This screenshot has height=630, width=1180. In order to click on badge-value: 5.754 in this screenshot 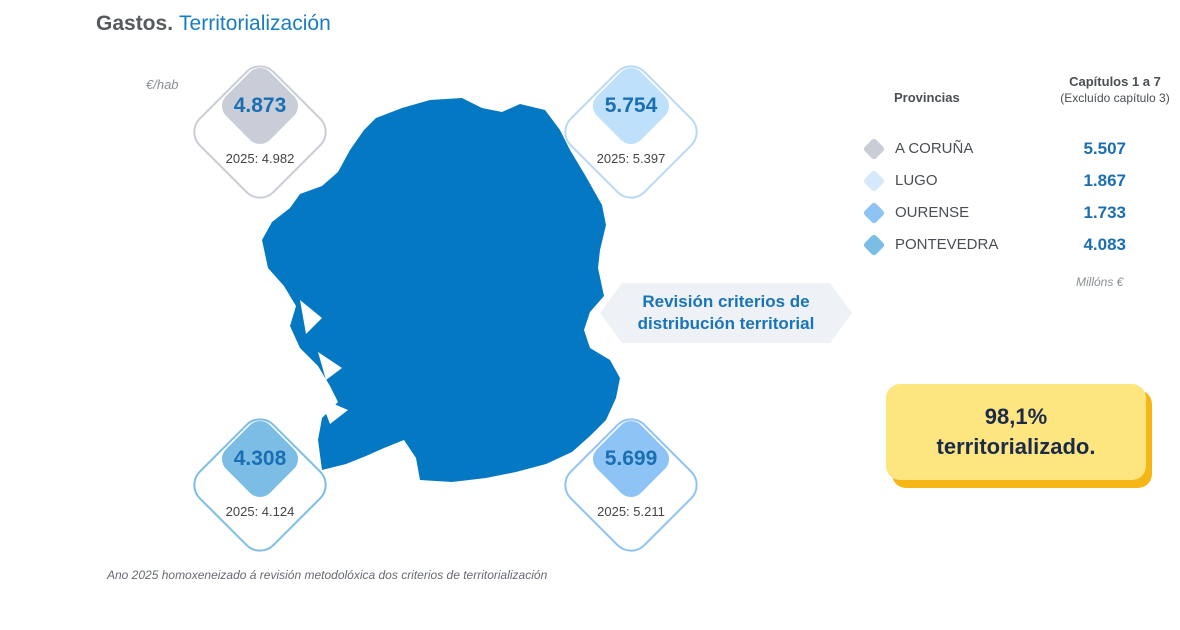, I will do `click(631, 105)`.